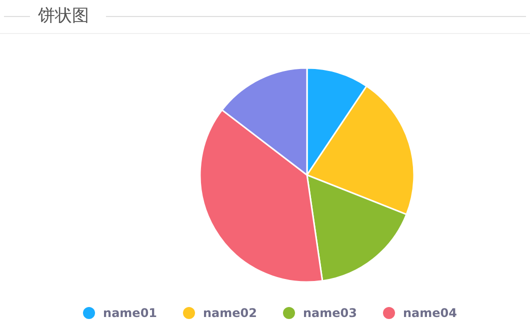  What do you see at coordinates (330, 313) in the screenshot?
I see `legend-label: name03` at bounding box center [330, 313].